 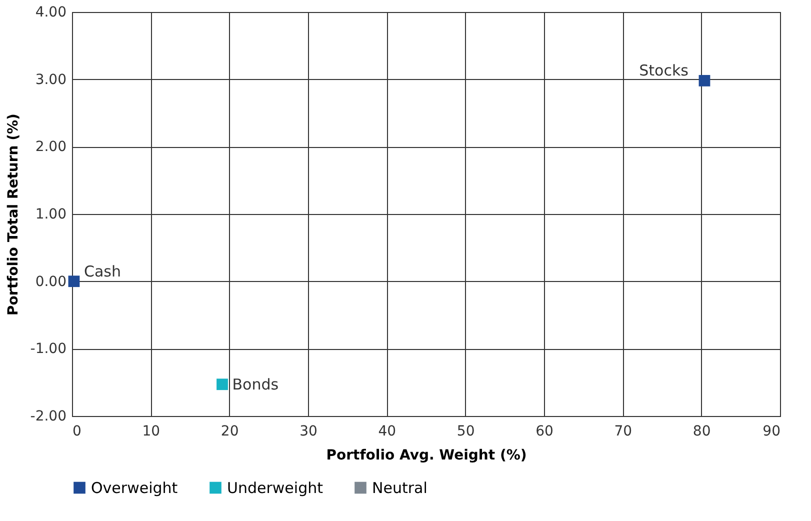 I want to click on legend-label: Underweight, so click(x=275, y=487).